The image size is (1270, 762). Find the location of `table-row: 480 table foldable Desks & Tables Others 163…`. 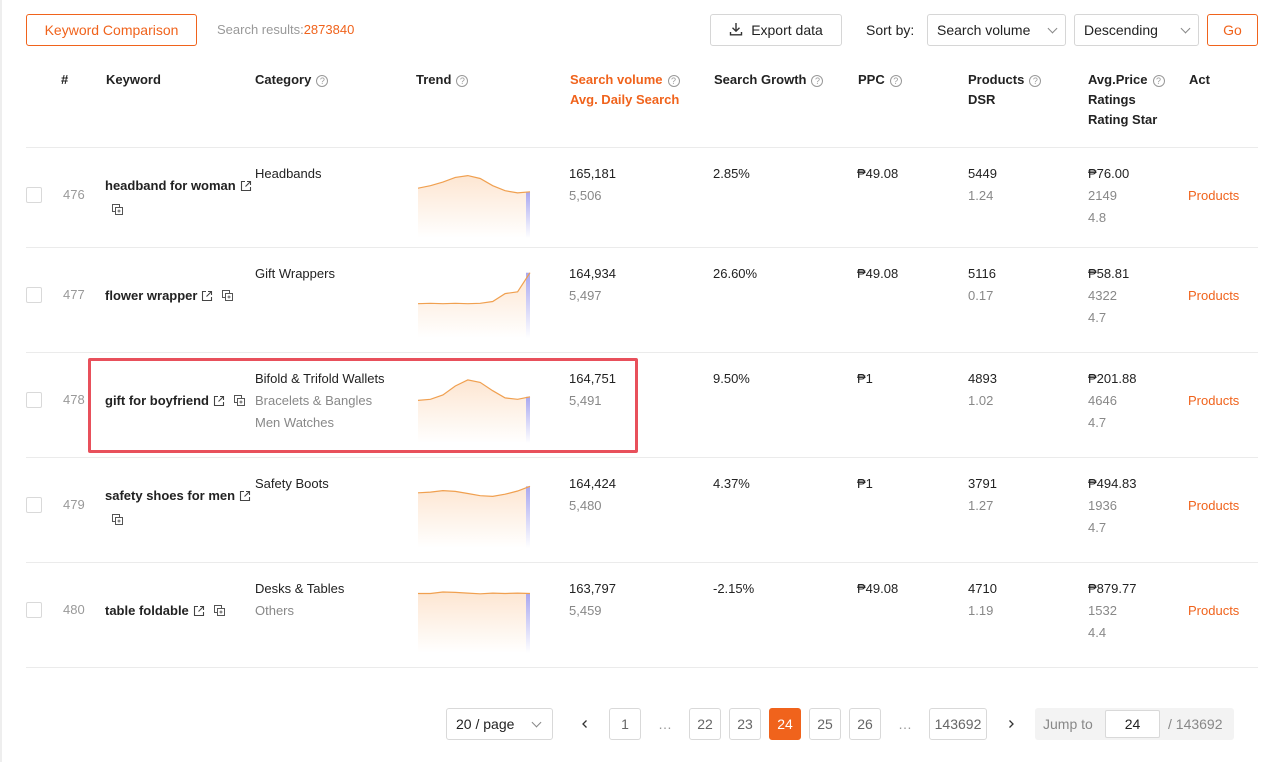

table-row: 480 table foldable Desks & Tables Others 163… is located at coordinates (642, 614).